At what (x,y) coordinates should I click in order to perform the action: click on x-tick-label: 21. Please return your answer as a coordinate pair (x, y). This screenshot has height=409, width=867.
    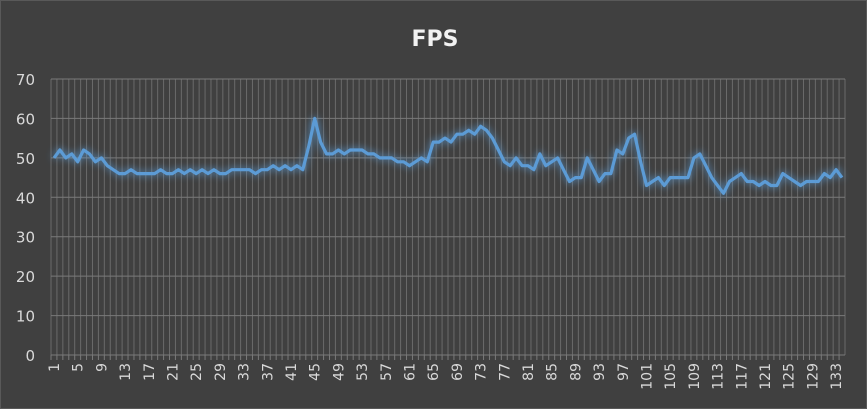
    Looking at the image, I should click on (173, 372).